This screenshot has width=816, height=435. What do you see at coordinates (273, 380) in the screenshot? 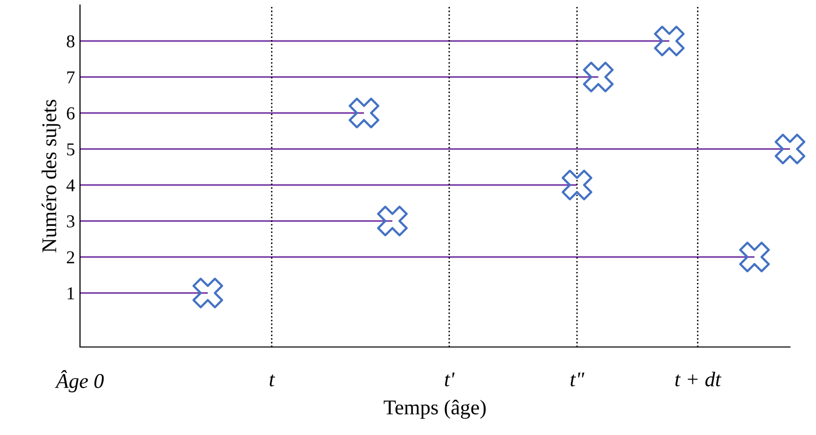
I see `ref-line-label: t` at bounding box center [273, 380].